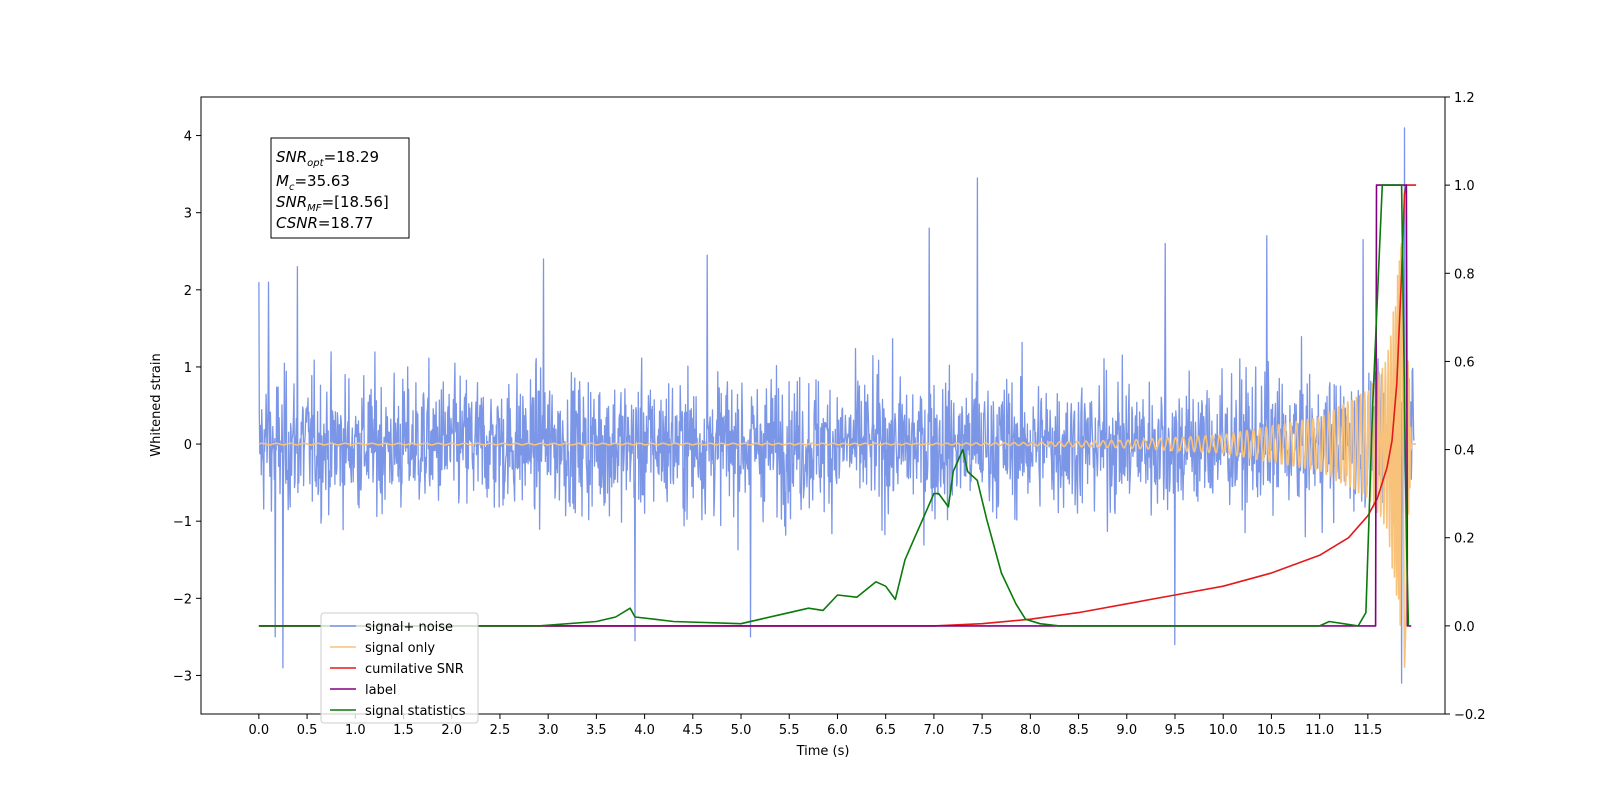  What do you see at coordinates (982, 730) in the screenshot?
I see `x-tick-label: 7.5` at bounding box center [982, 730].